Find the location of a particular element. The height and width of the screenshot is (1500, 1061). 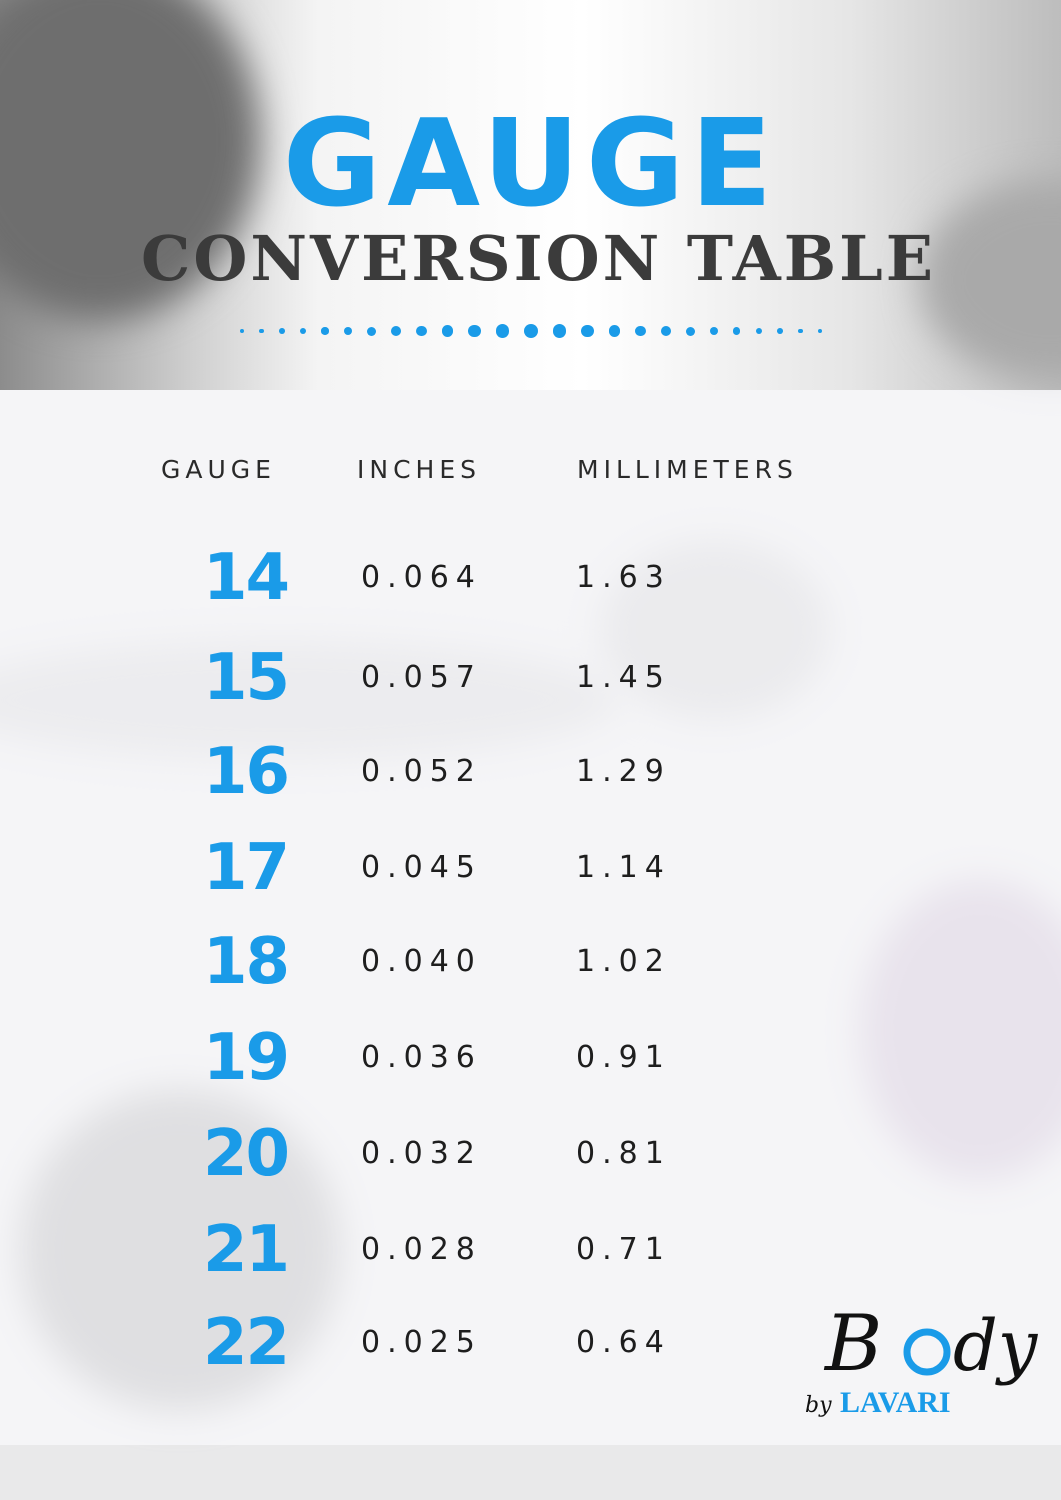

table-row: 21 0.028 0.71 is located at coordinates (530, 1250).